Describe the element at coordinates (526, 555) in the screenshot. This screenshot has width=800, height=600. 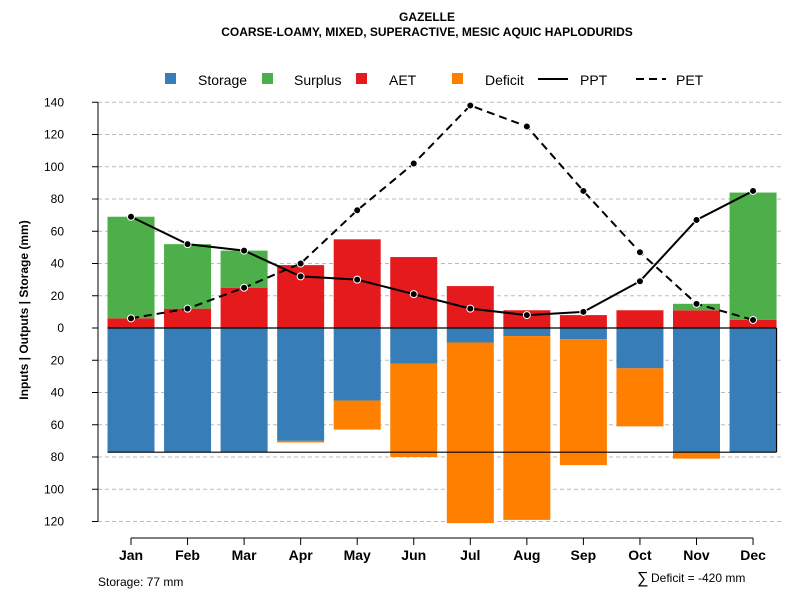
I see `x-tick-label: Aug` at that location.